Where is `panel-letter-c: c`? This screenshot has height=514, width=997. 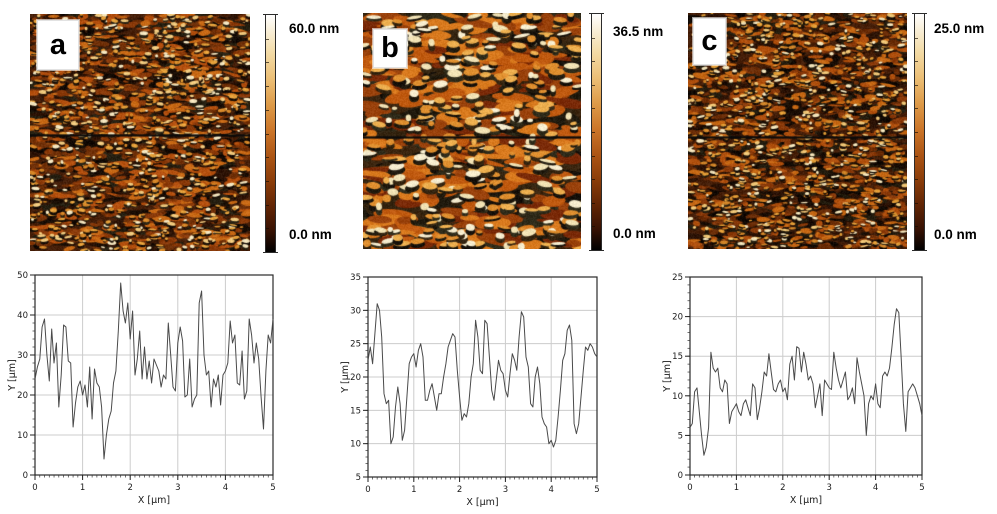
panel-letter-c: c is located at coordinates (709, 41).